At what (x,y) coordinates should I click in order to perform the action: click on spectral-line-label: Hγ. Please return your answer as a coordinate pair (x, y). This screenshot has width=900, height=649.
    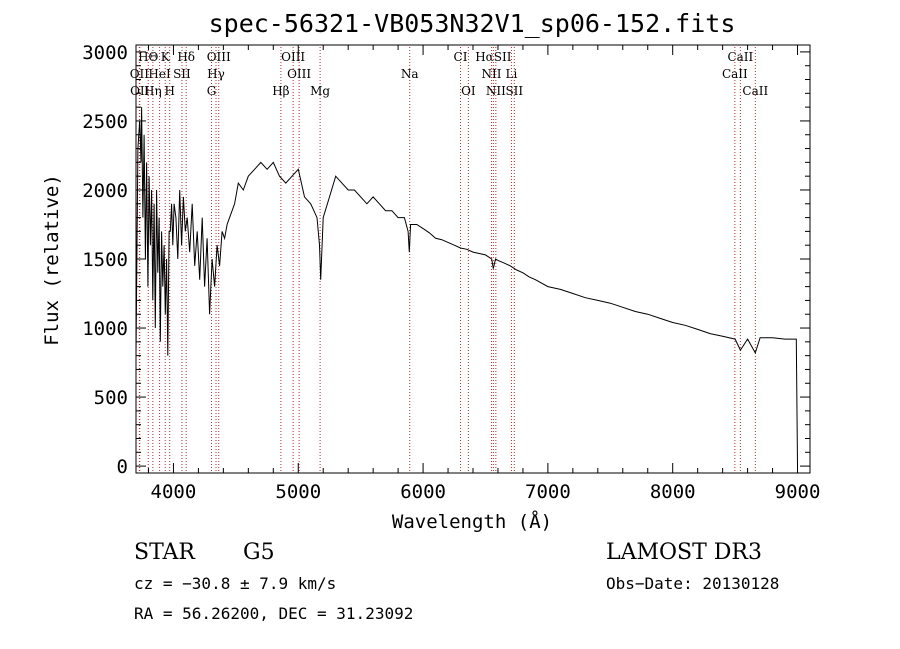
    Looking at the image, I should click on (216, 74).